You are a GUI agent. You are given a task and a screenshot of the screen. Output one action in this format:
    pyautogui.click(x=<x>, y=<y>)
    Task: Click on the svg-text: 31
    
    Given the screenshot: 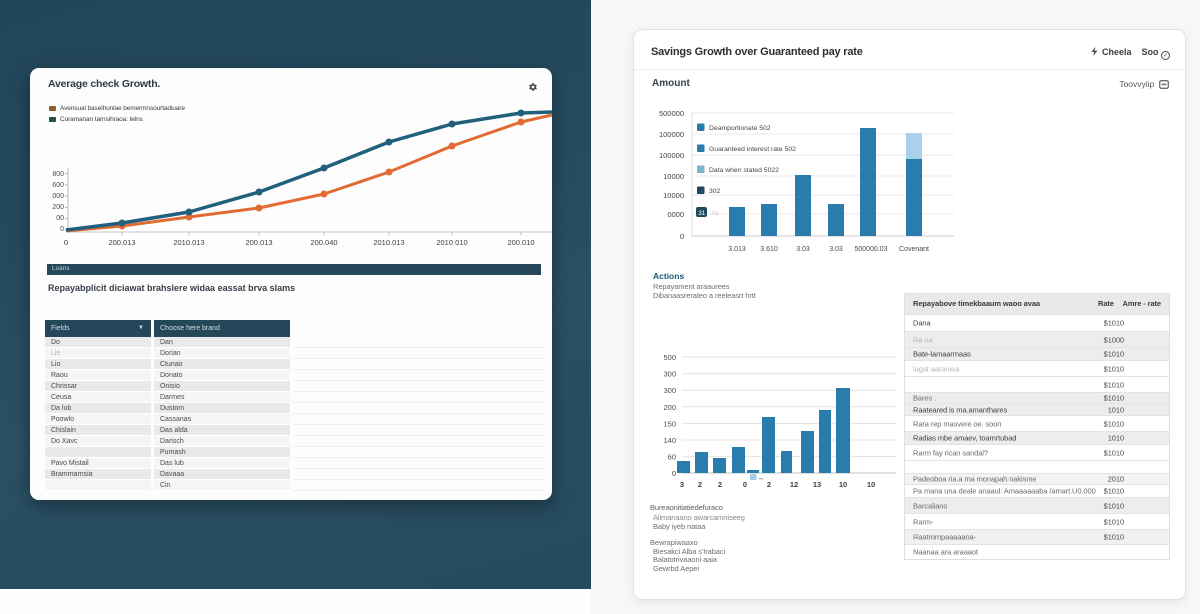 What is the action you would take?
    pyautogui.click(x=702, y=213)
    